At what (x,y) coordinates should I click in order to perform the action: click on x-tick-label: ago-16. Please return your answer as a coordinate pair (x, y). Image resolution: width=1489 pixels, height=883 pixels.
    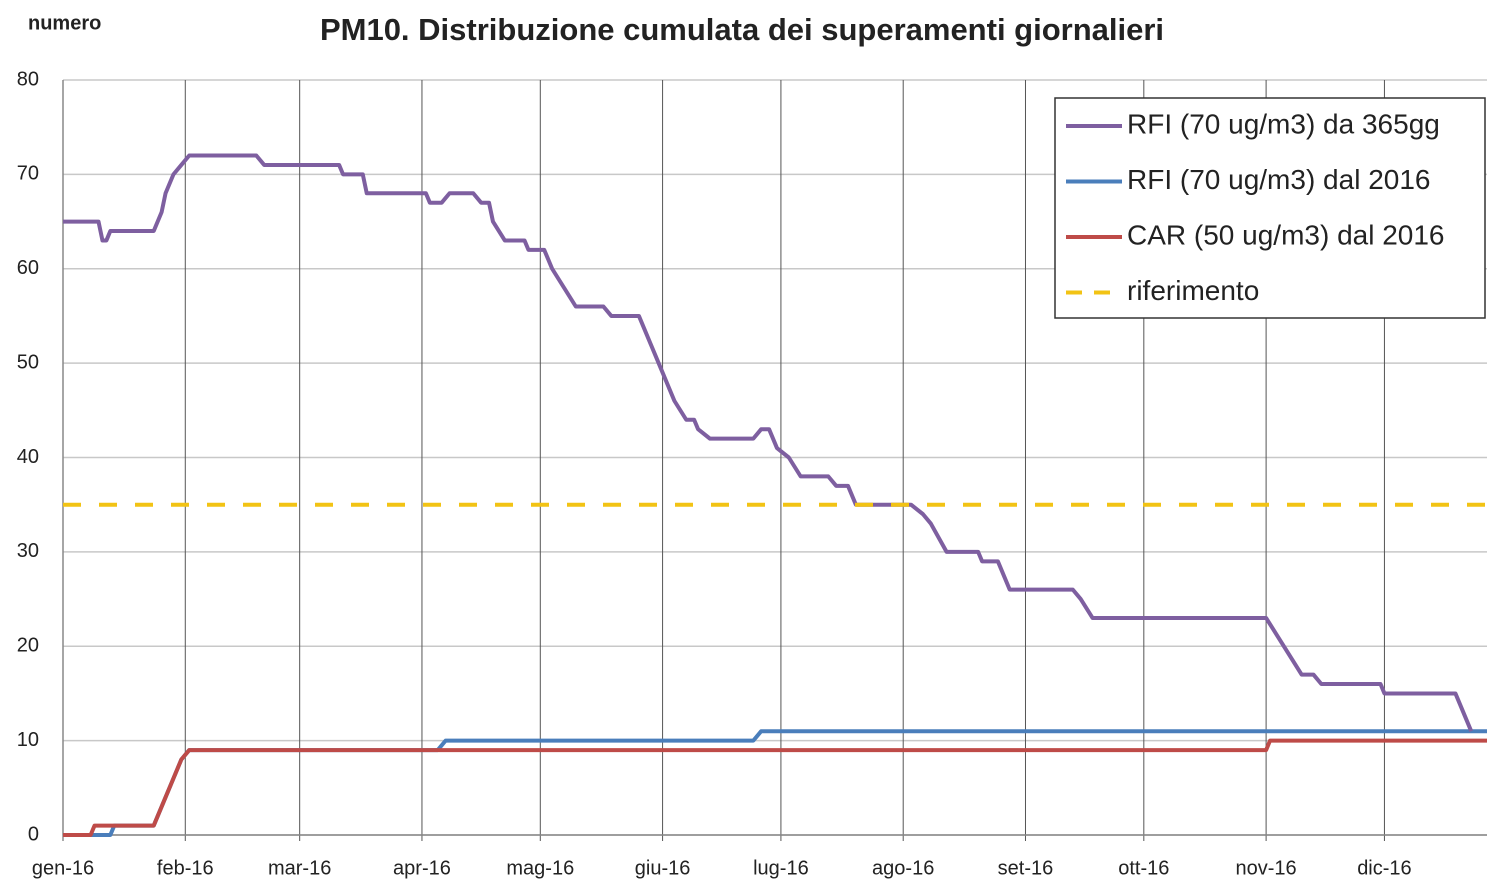
    Looking at the image, I should click on (903, 868).